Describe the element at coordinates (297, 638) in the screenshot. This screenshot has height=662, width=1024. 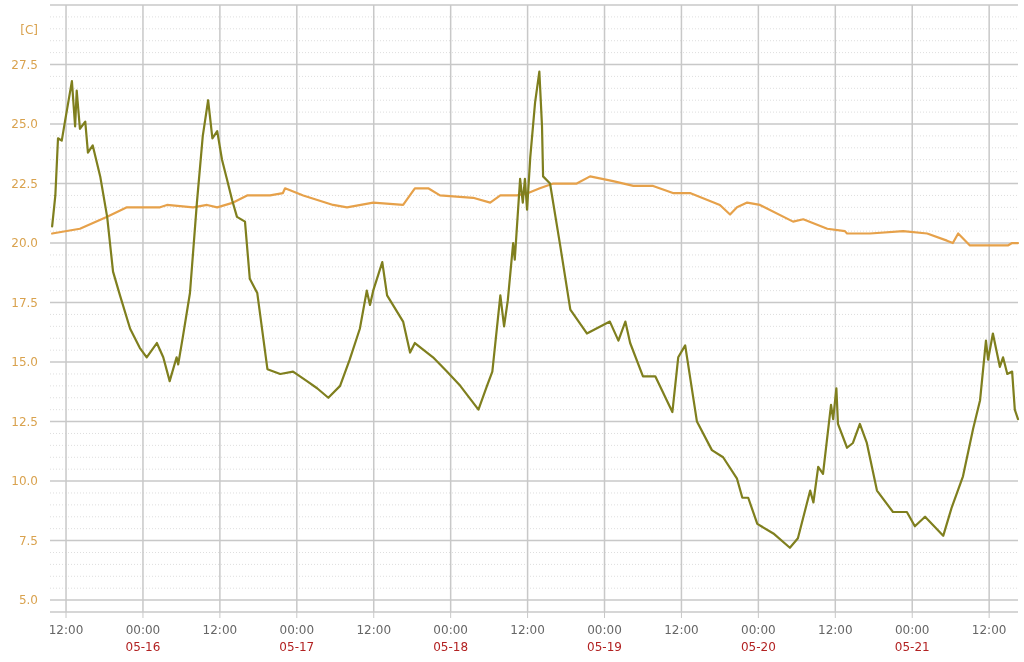
I see `x-tick-label: 00:00 05-17` at that location.